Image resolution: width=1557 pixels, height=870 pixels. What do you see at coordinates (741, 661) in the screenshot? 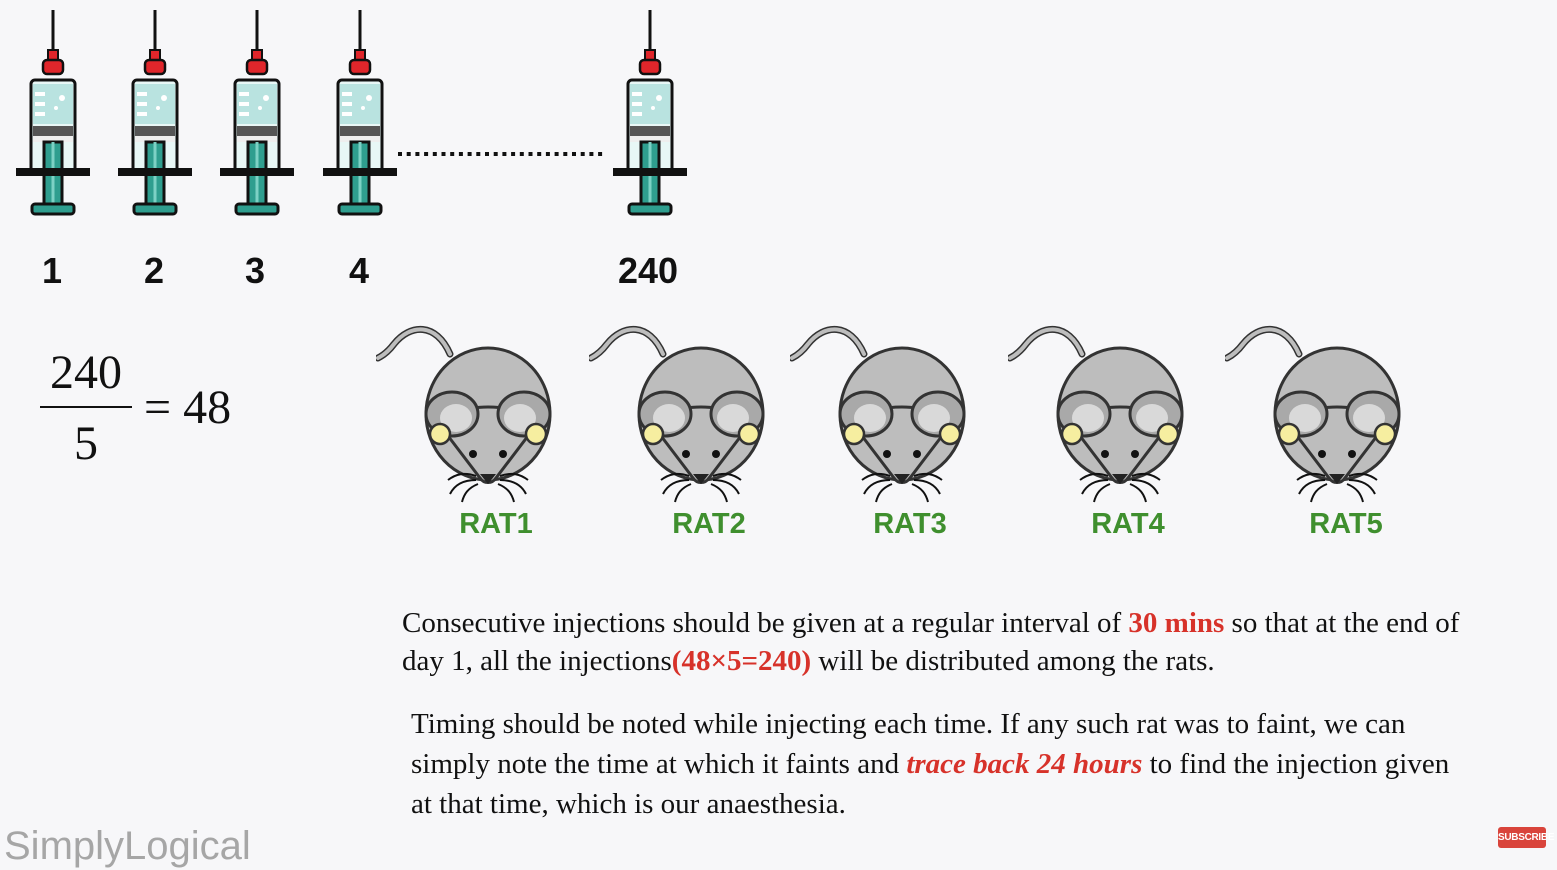
I see `total-highlight: (48×5=240)` at bounding box center [741, 661].